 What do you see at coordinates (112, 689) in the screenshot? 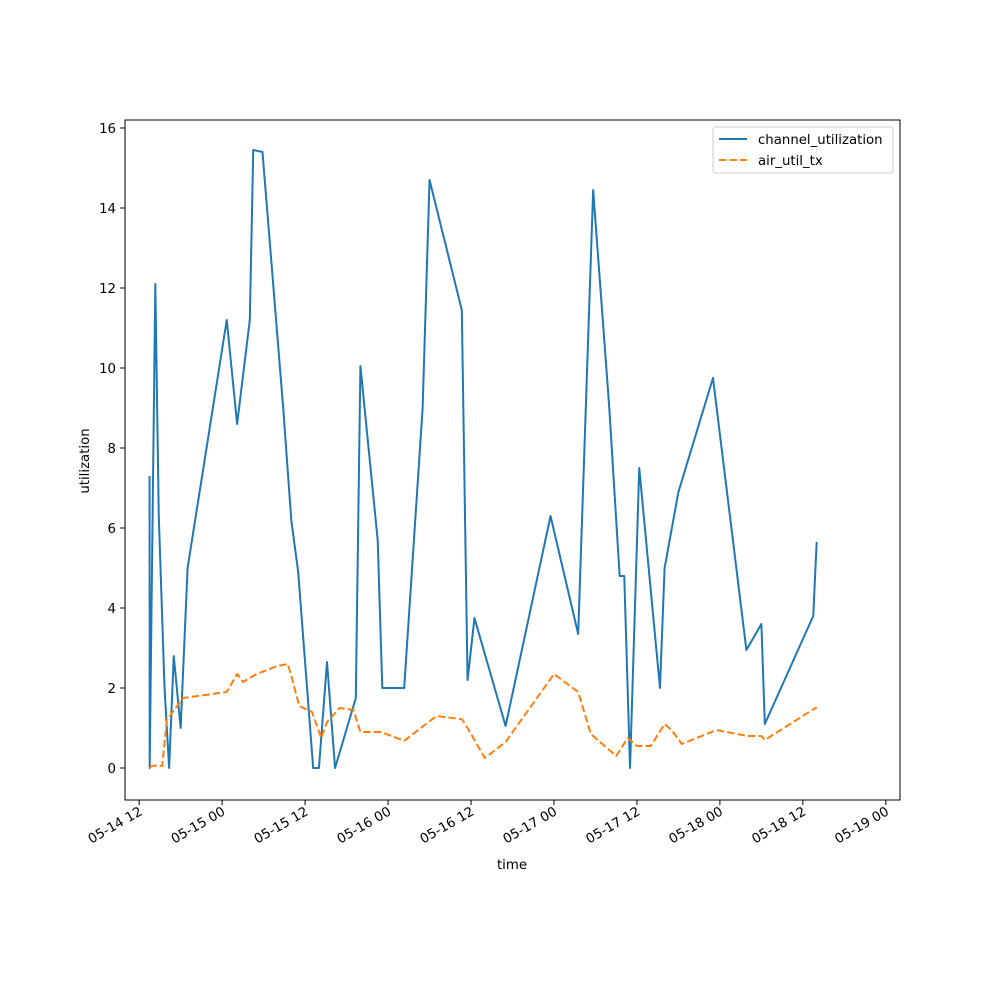
I see `y-tick-label: 2` at bounding box center [112, 689].